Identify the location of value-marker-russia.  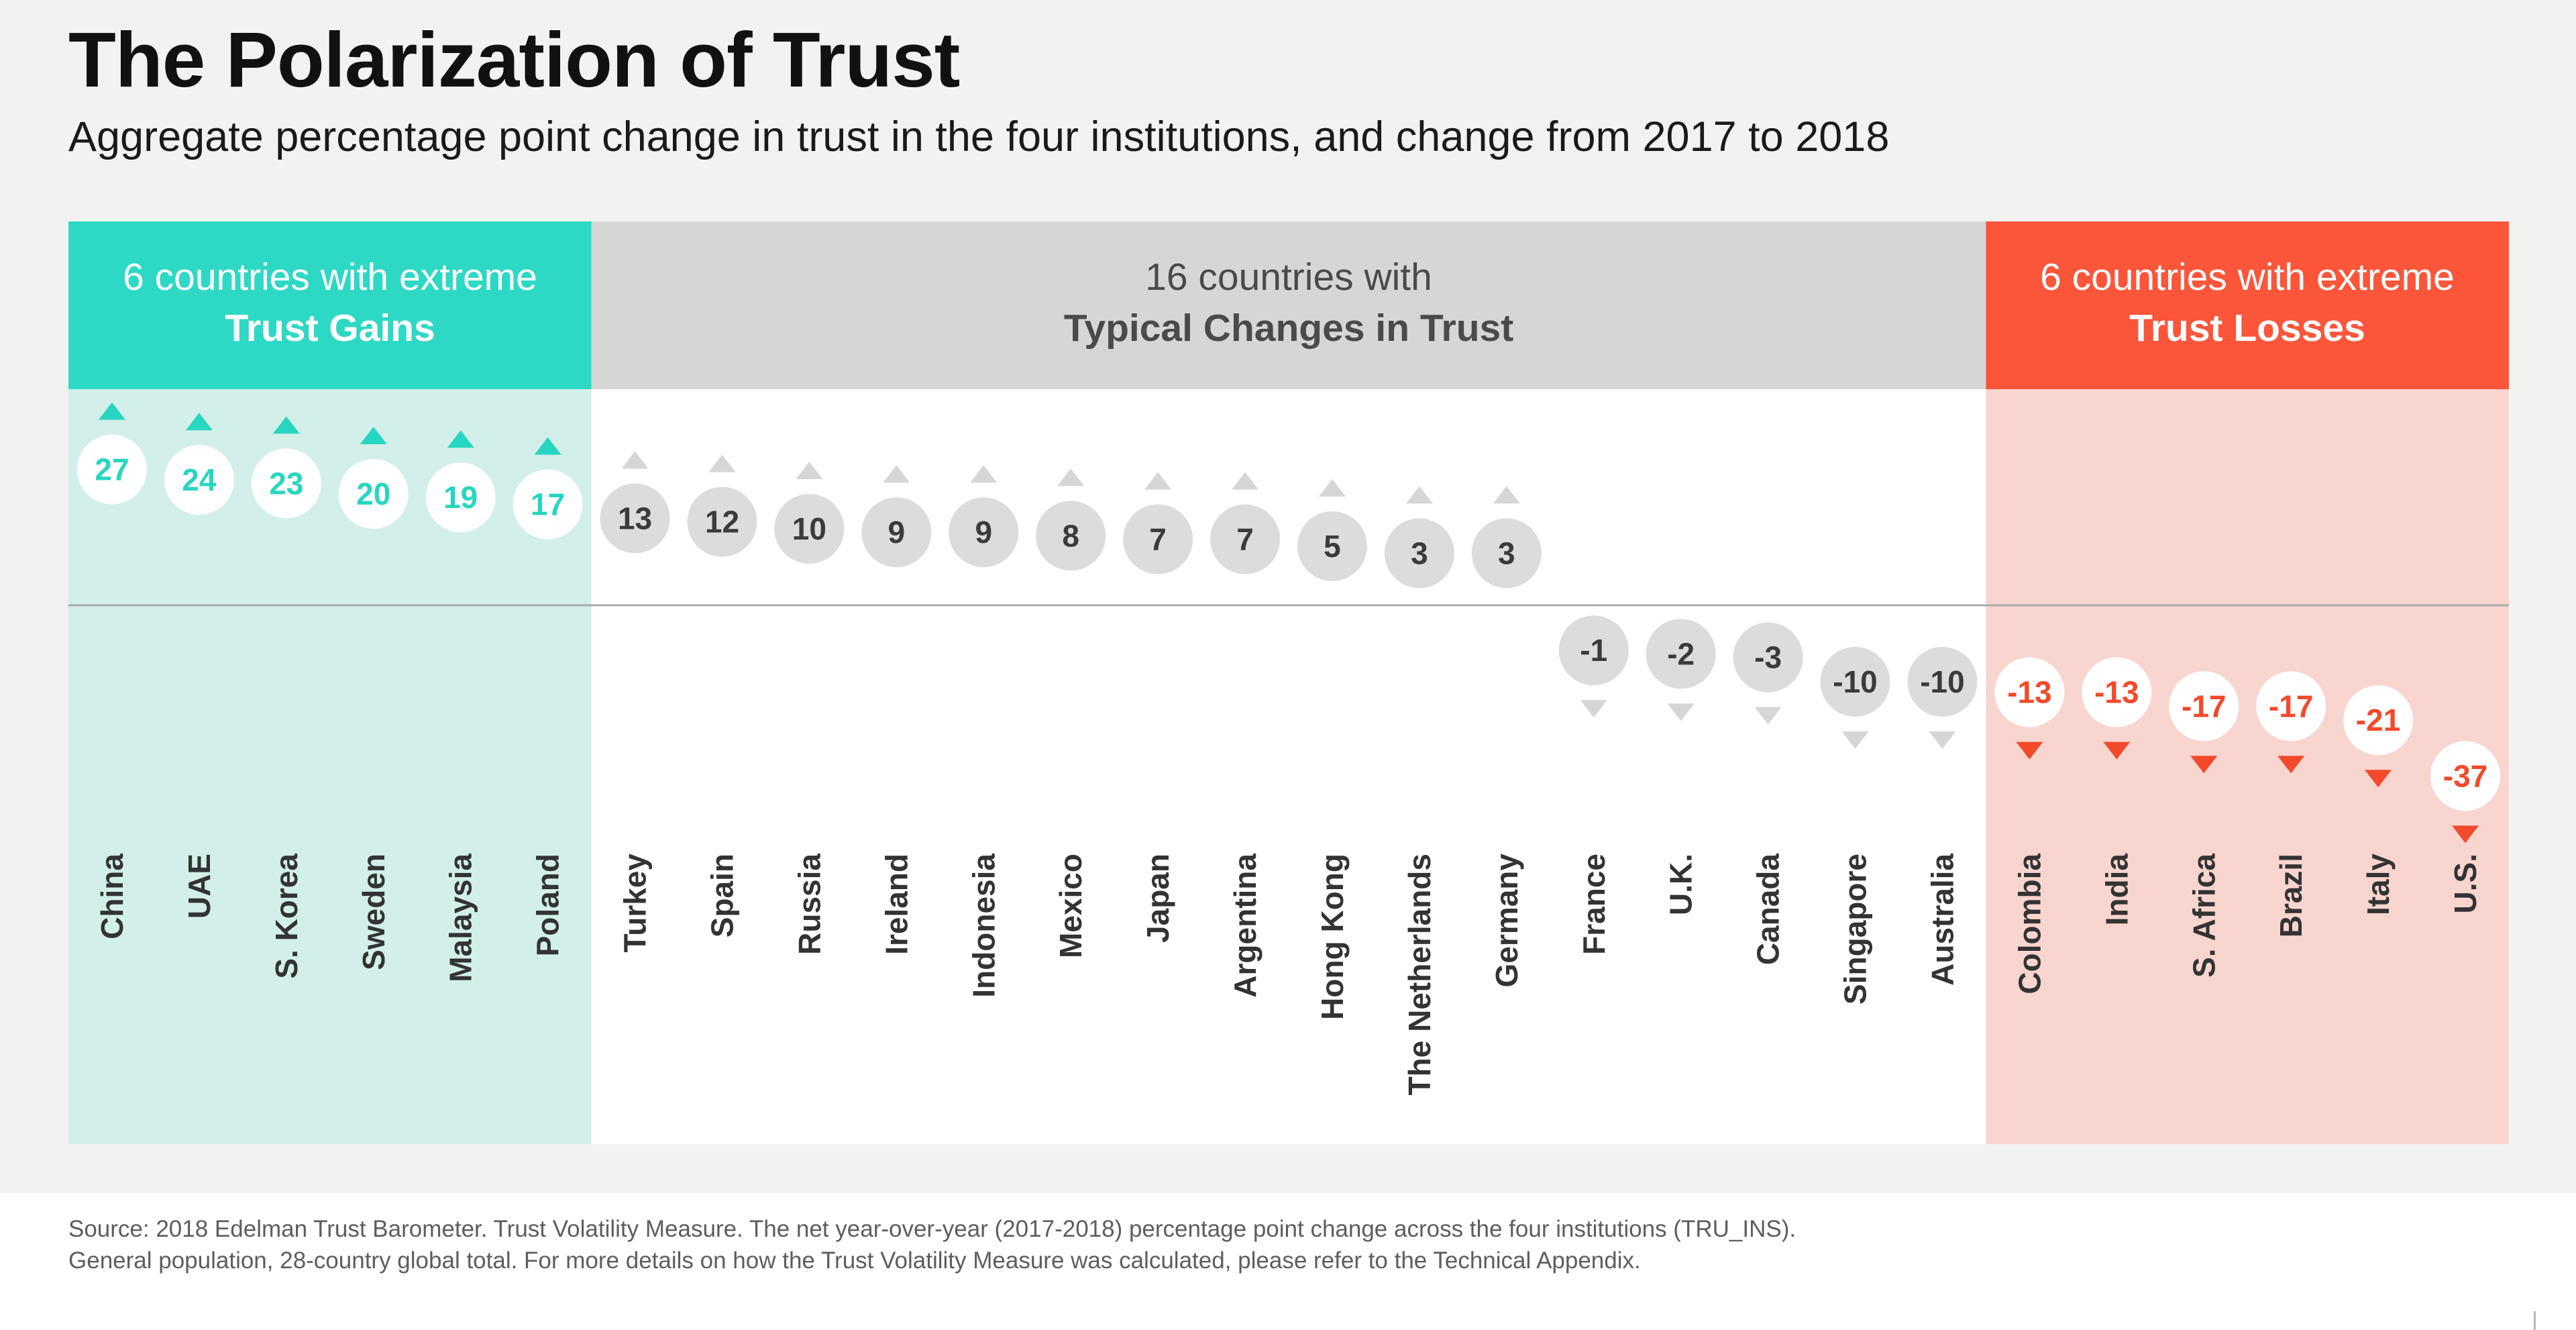
(809, 529).